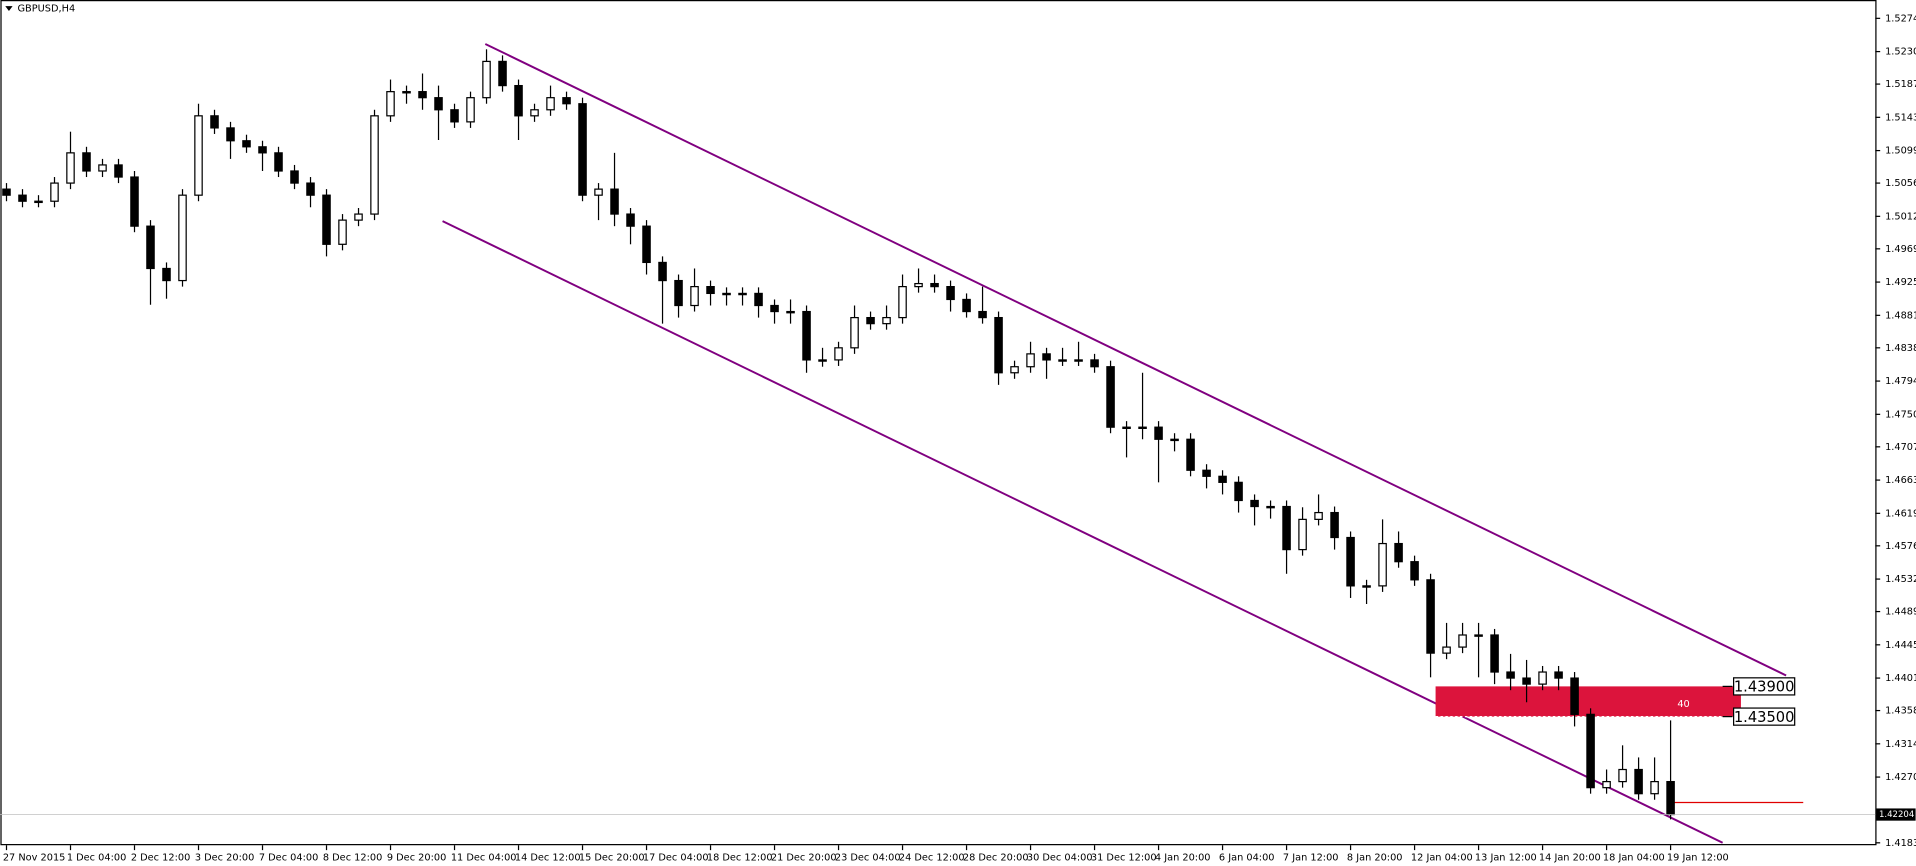 This screenshot has height=866, width=1916. I want to click on x-tick-label: 9 Dec 20:00, so click(416, 857).